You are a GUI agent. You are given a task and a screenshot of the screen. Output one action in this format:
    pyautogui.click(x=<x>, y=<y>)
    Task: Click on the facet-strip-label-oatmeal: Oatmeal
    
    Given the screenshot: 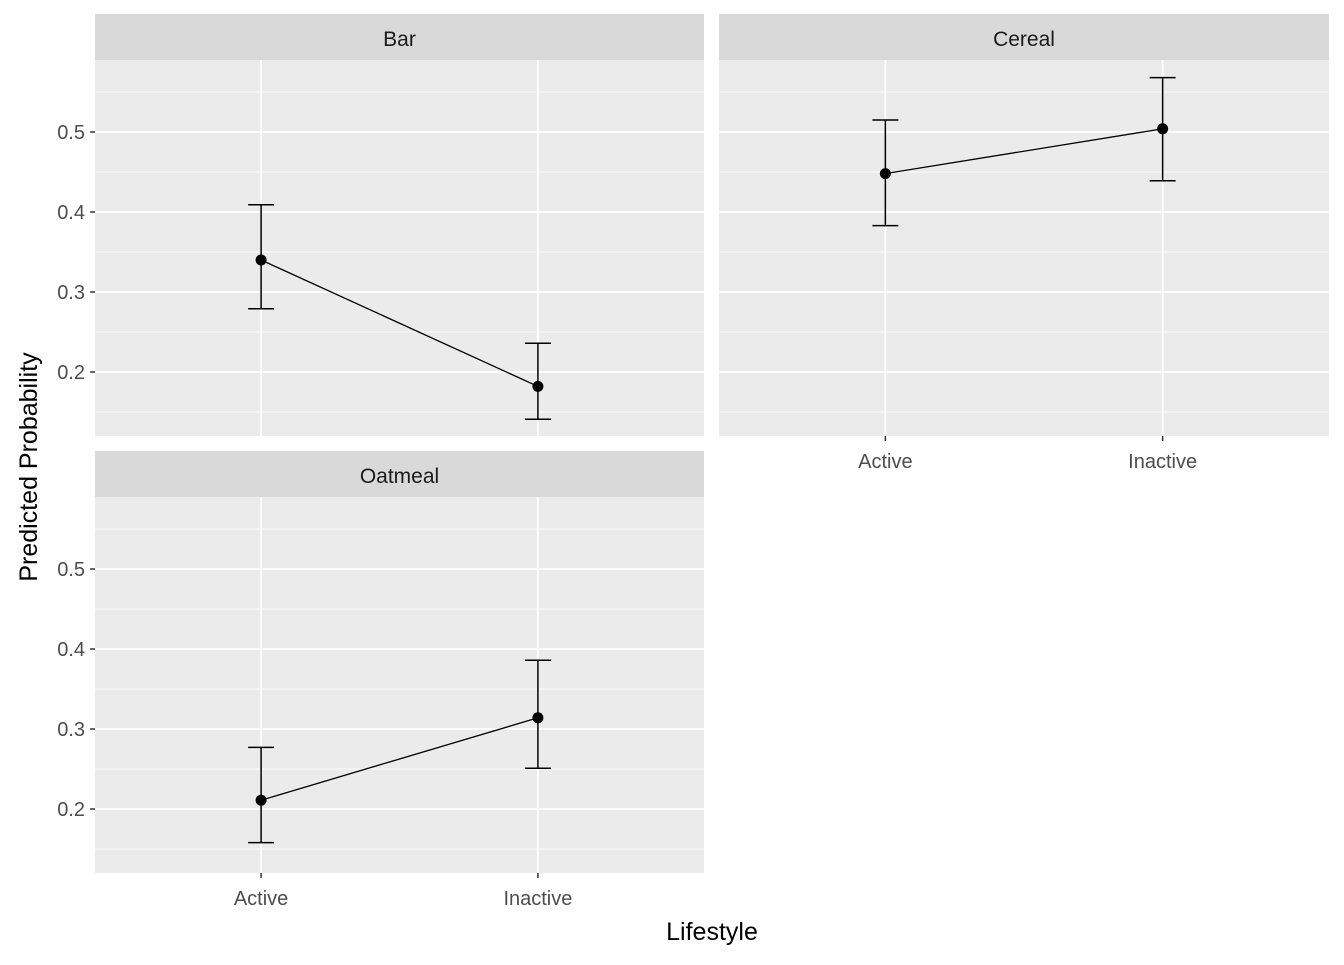 What is the action you would take?
    pyautogui.click(x=399, y=476)
    